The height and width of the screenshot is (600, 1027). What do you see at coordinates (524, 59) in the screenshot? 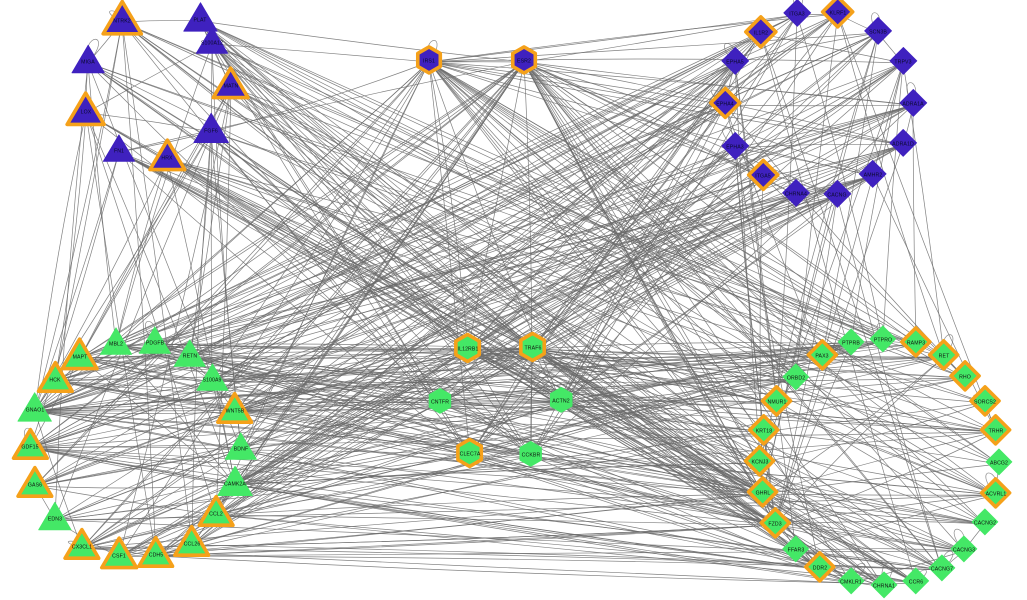
I see `graph-node-esr2: ESR2` at bounding box center [524, 59].